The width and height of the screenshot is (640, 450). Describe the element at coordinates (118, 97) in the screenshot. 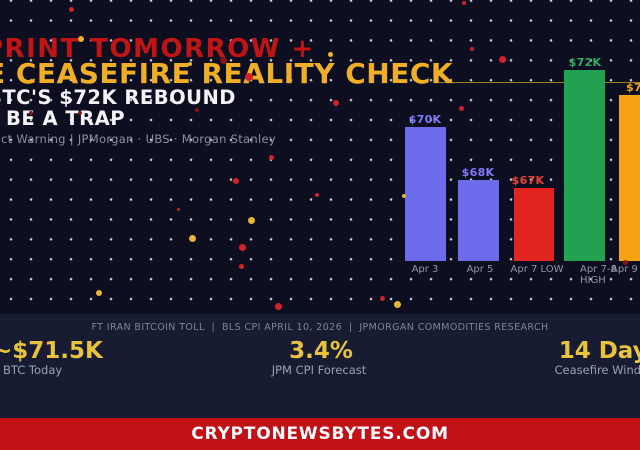

I see `headline-line3: BTC'S $72K REBOUND` at that location.